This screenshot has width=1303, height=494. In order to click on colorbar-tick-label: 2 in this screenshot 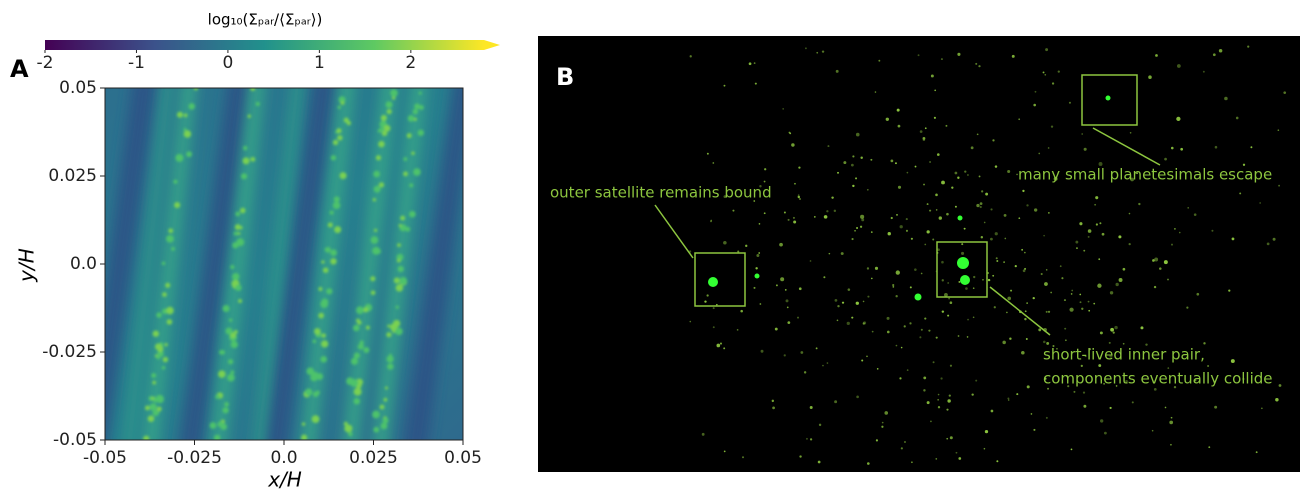, I will do `click(410, 63)`.